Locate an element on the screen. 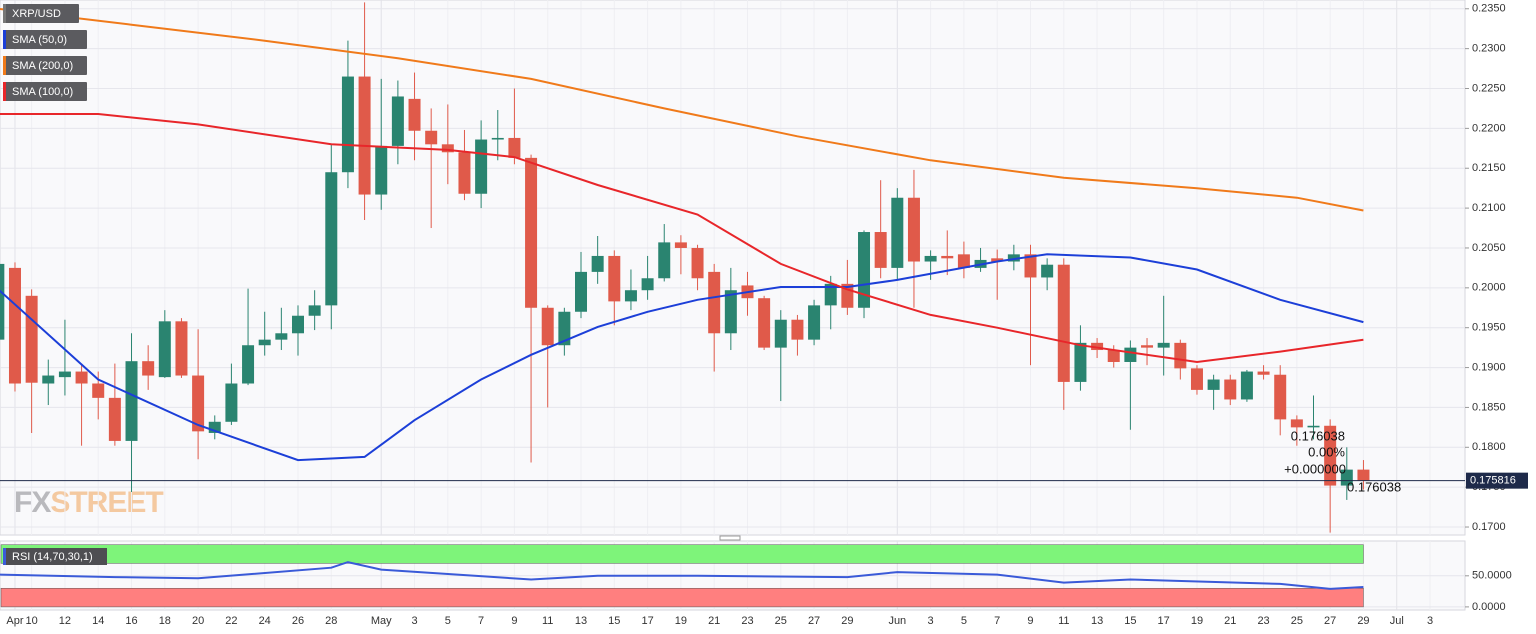 The image size is (1536, 634). x-tick-label: 27 is located at coordinates (1330, 621).